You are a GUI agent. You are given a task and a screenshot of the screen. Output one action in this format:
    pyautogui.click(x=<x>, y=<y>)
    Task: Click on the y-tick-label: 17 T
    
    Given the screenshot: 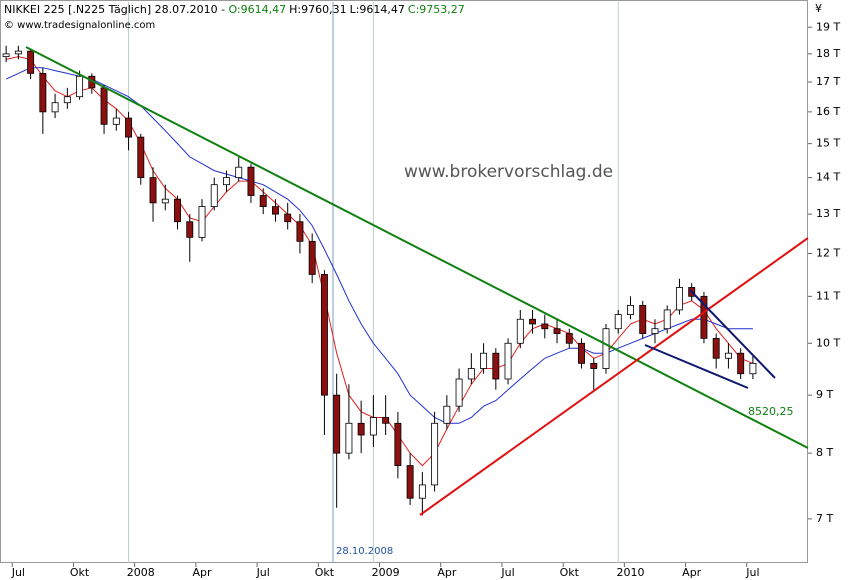 What is the action you would take?
    pyautogui.click(x=828, y=81)
    